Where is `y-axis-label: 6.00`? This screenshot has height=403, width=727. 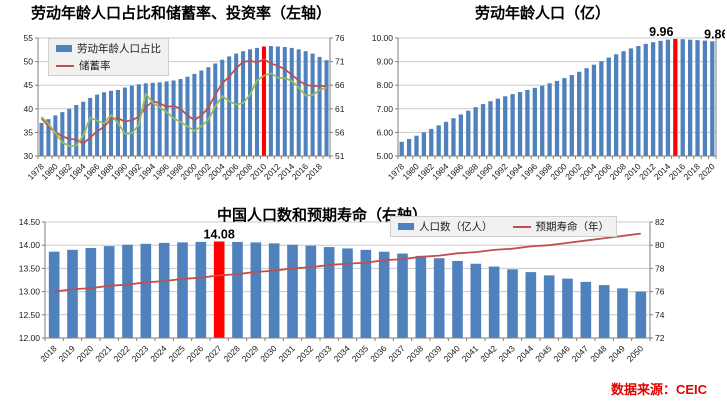 y-axis-label: 6.00 is located at coordinates (384, 132).